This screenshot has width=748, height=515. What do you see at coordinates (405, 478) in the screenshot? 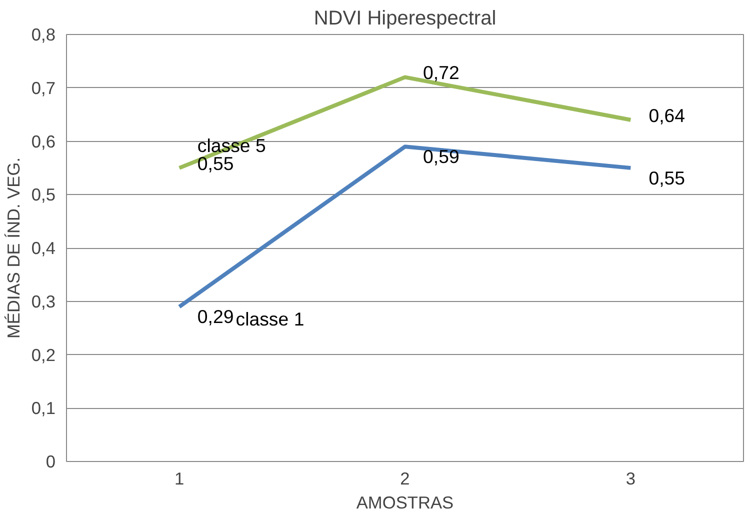
I see `x-tick-label: 2` at bounding box center [405, 478].